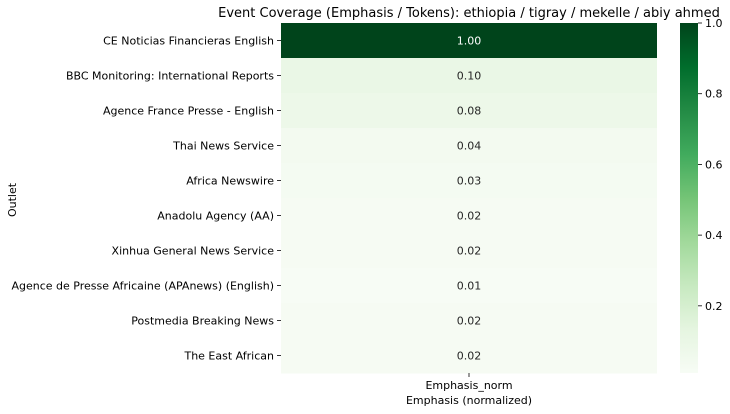  Describe the element at coordinates (714, 164) in the screenshot. I see `colorbar-tick-label: 0.6` at that location.